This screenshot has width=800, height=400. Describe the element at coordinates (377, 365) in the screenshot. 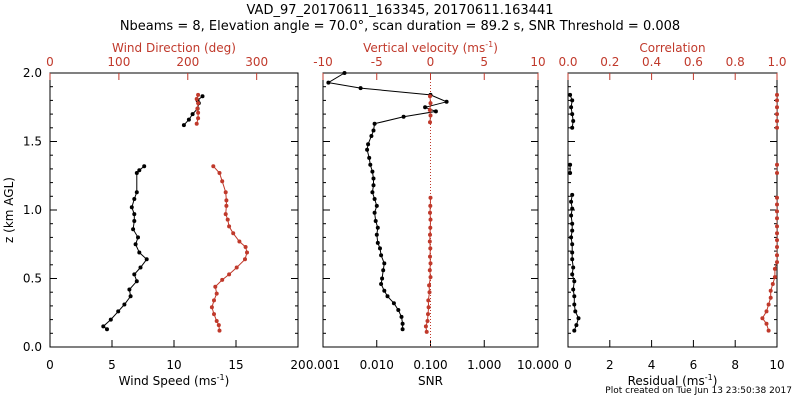

I see `x-tick-label: 0.010` at that location.